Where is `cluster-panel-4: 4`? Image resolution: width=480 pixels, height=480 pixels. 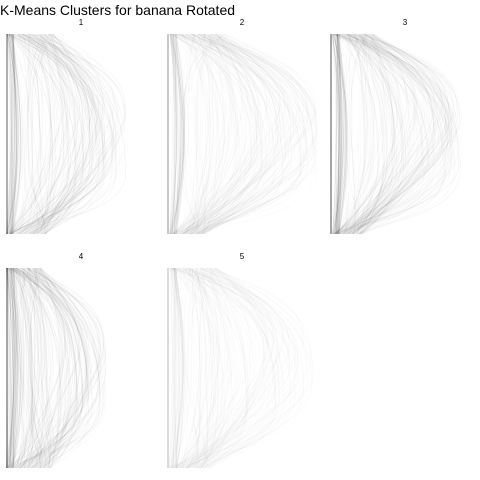
cluster-panel-4: 4 is located at coordinates (81, 364).